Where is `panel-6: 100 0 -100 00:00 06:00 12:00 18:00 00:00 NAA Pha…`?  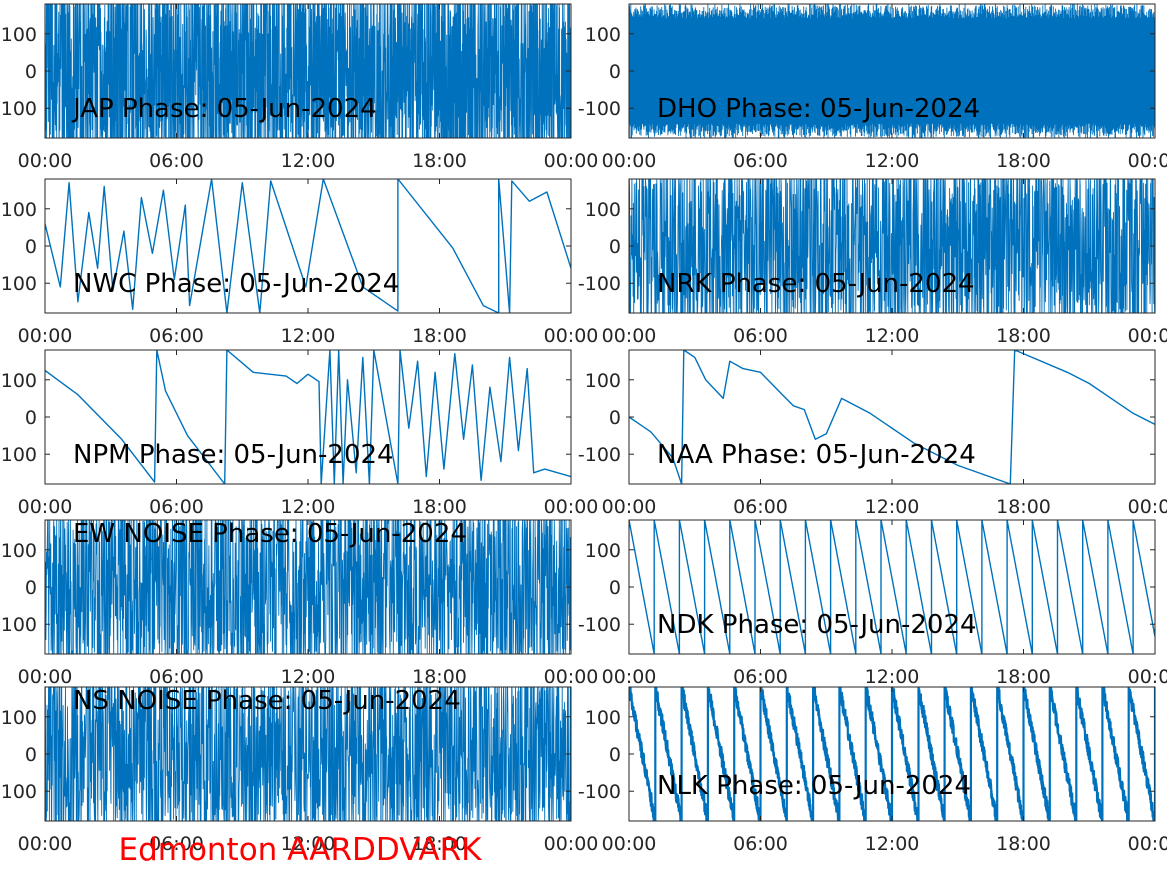 panel-6: 100 0 -100 00:00 06:00 12:00 18:00 00:00 NAA Pha… is located at coordinates (872, 433).